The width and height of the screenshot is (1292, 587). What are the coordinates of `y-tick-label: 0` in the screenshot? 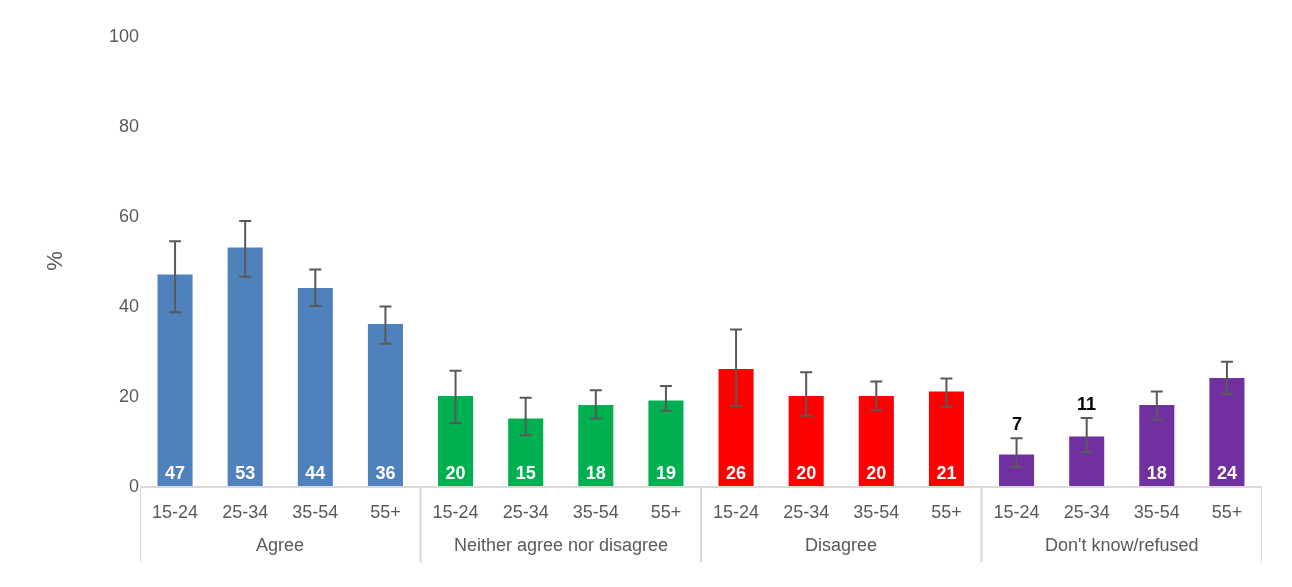 It's located at (133, 486).